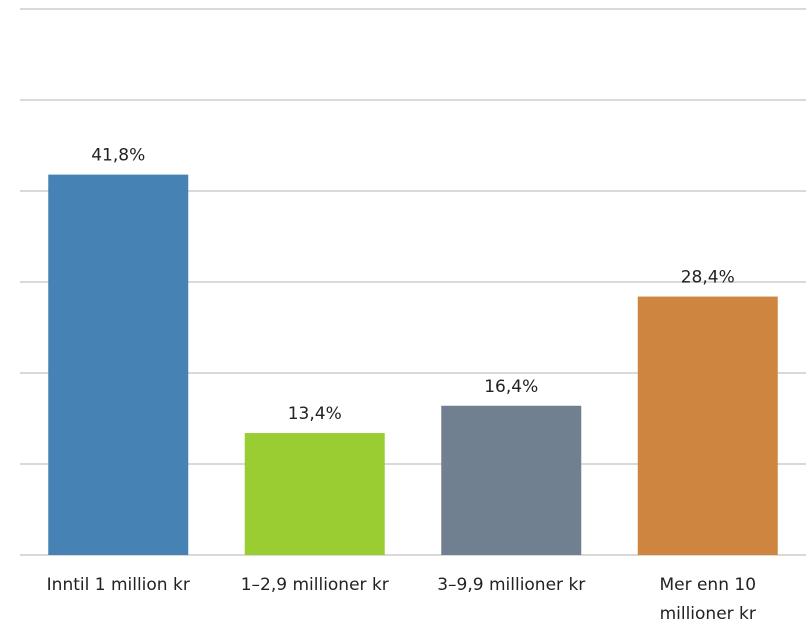 This screenshot has height=632, width=806. What do you see at coordinates (708, 278) in the screenshot?
I see `value-label: 28,4%` at bounding box center [708, 278].